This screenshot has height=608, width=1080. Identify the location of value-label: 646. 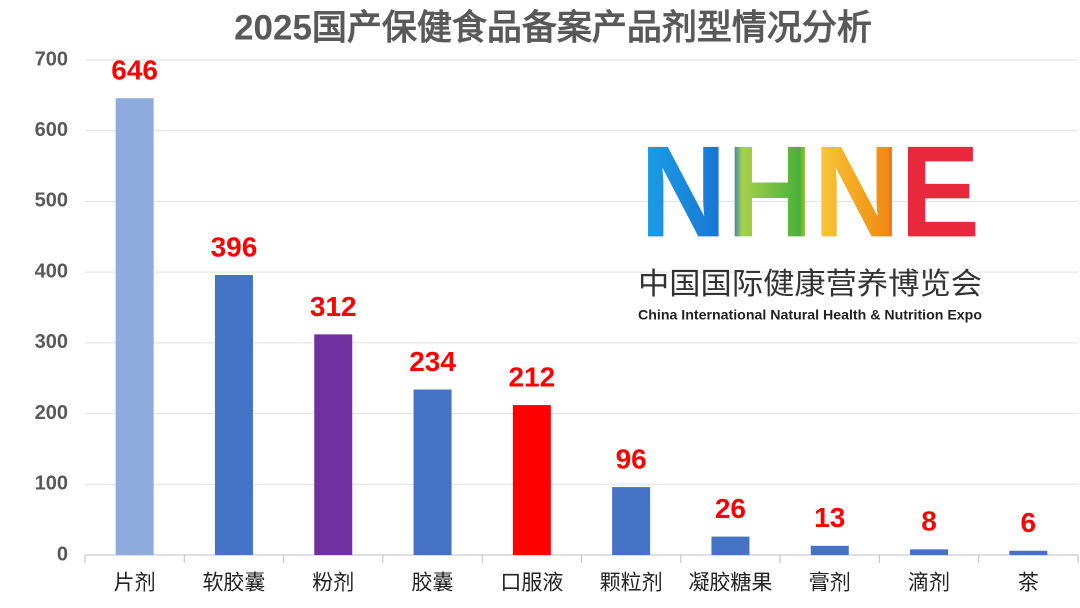
(134, 70).